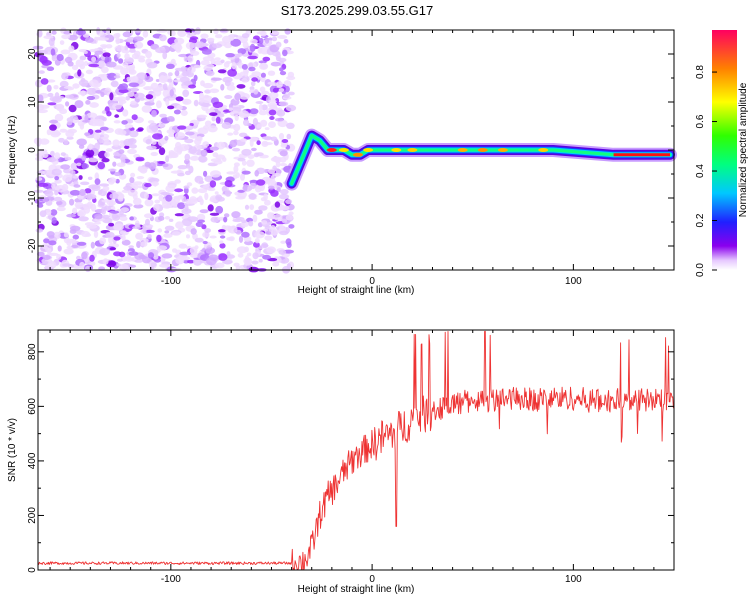 The image size is (750, 600). Describe the element at coordinates (356, 589) in the screenshot. I see `snr-xlabel: Height of straight line (km)` at that location.